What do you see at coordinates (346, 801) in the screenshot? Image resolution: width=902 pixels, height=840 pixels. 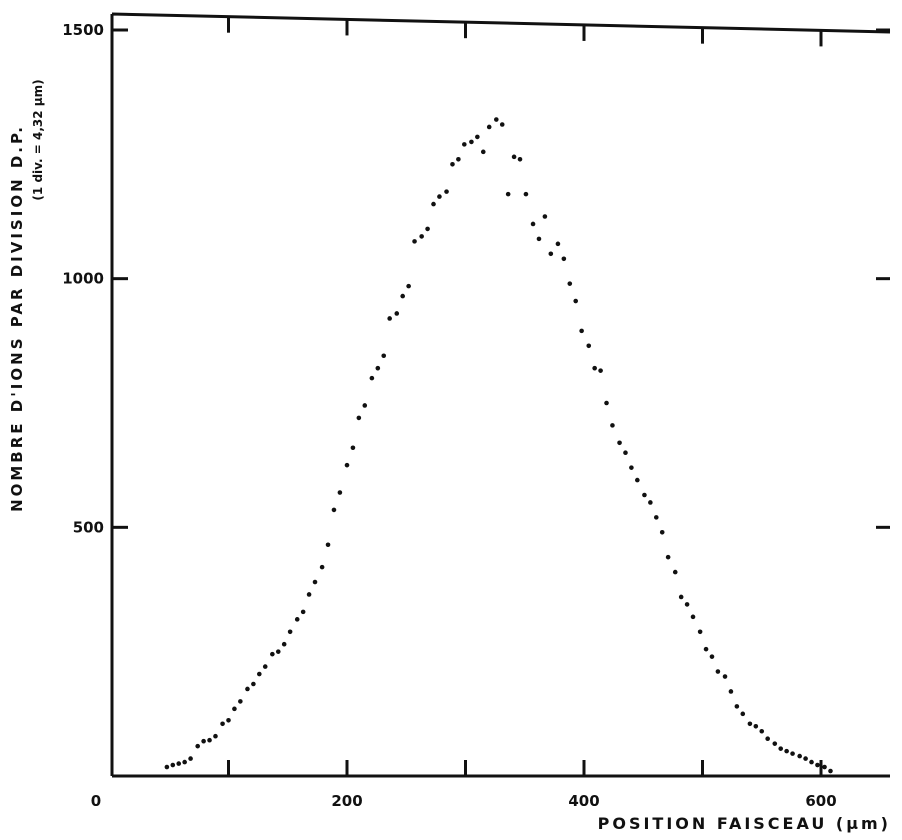 I see `x-tick-label: 200` at bounding box center [346, 801].